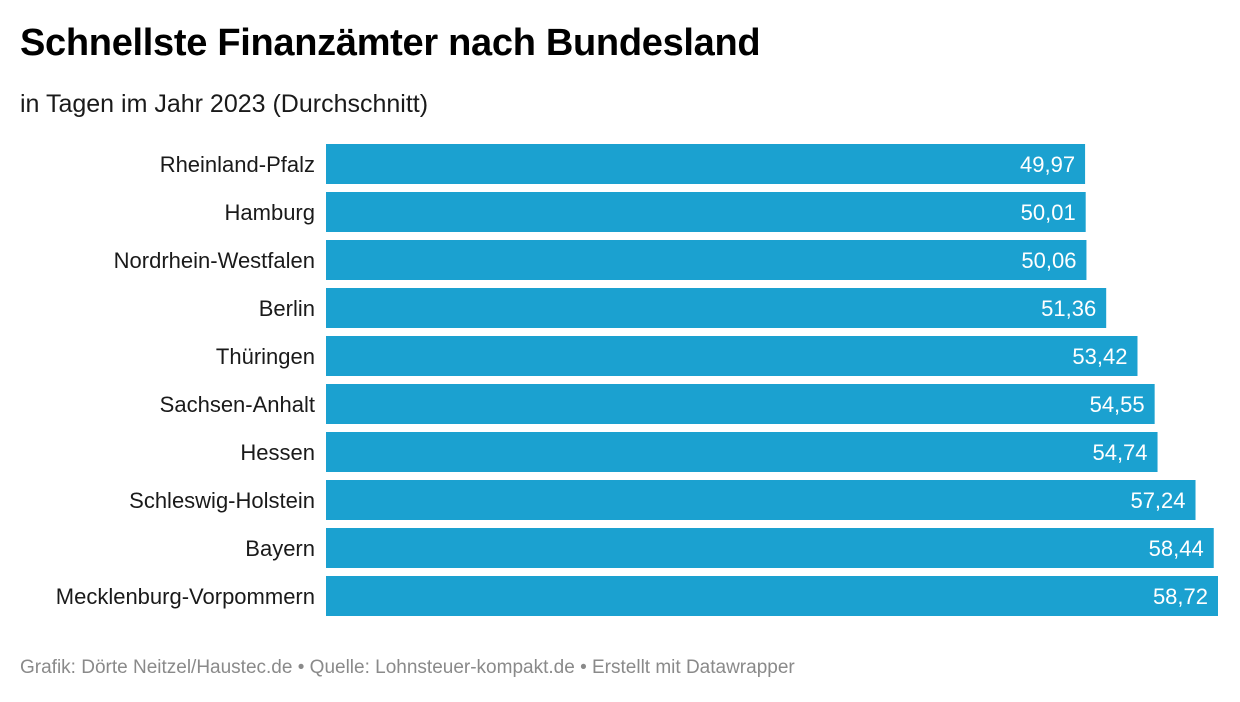  What do you see at coordinates (222, 500) in the screenshot?
I see `category-label: Schleswig-Holstein` at bounding box center [222, 500].